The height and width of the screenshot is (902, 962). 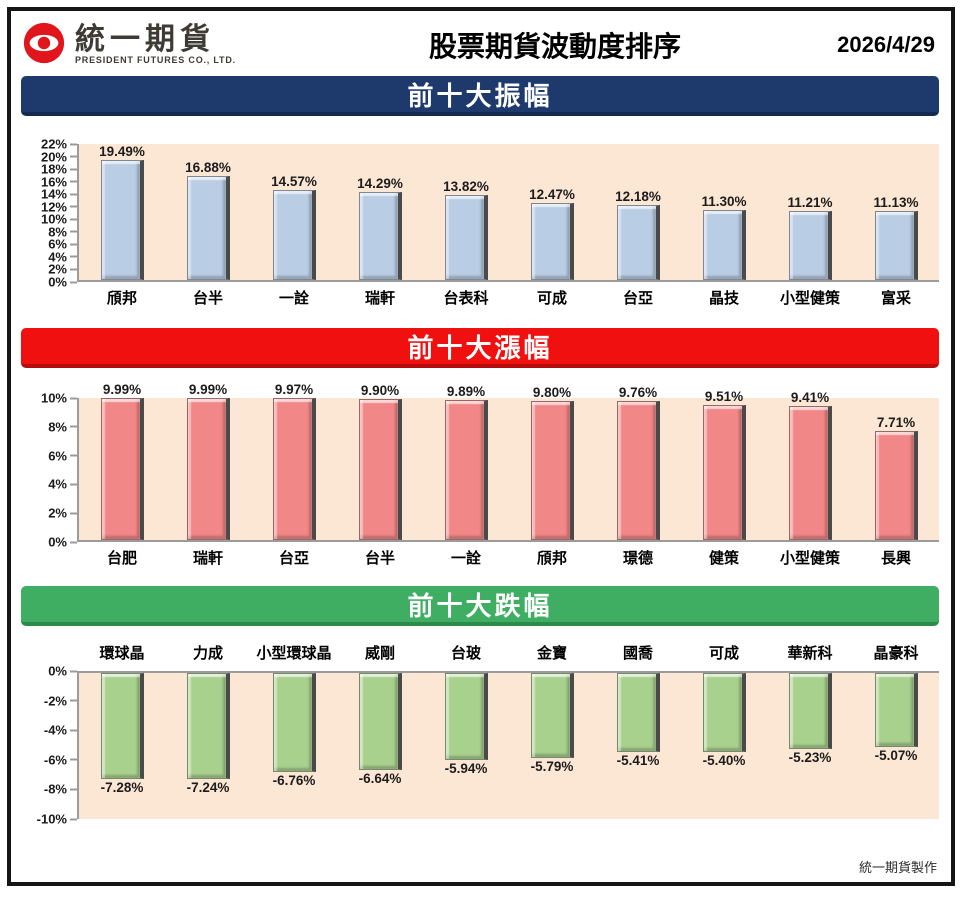 I want to click on y-axis-tick: -2%, so click(x=60, y=700).